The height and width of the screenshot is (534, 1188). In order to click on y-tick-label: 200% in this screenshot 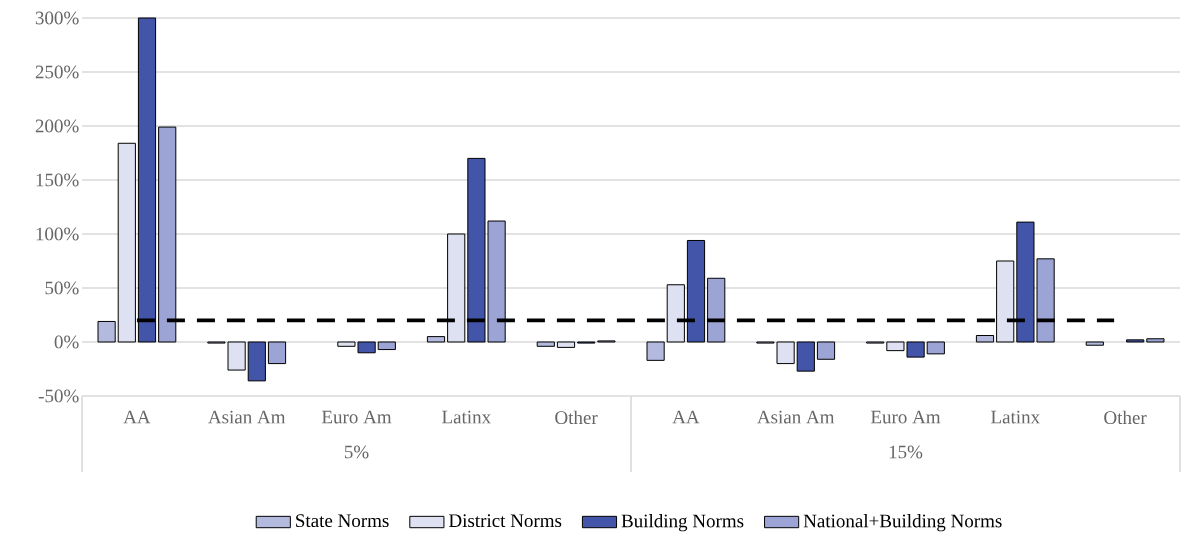, I will do `click(57, 126)`.